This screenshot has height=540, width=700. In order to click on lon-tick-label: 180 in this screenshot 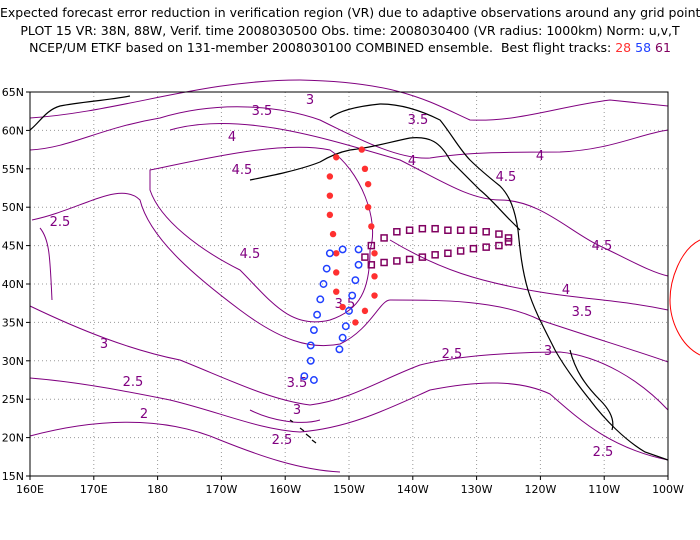, I will do `click(157, 489)`.